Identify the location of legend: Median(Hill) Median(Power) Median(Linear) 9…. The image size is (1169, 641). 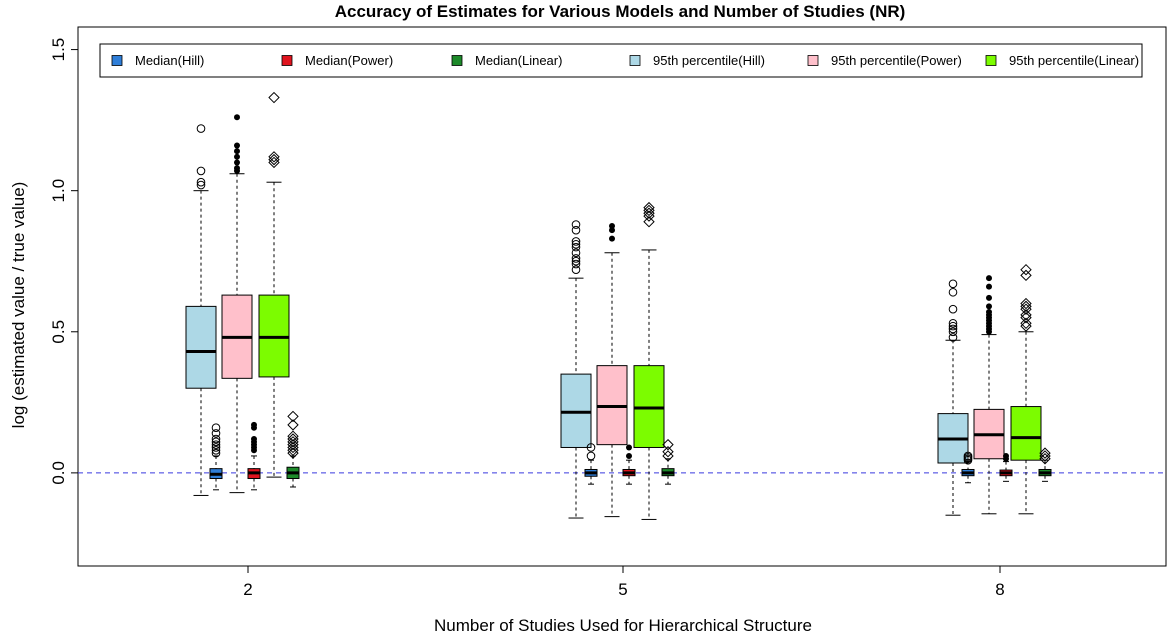
(621, 60).